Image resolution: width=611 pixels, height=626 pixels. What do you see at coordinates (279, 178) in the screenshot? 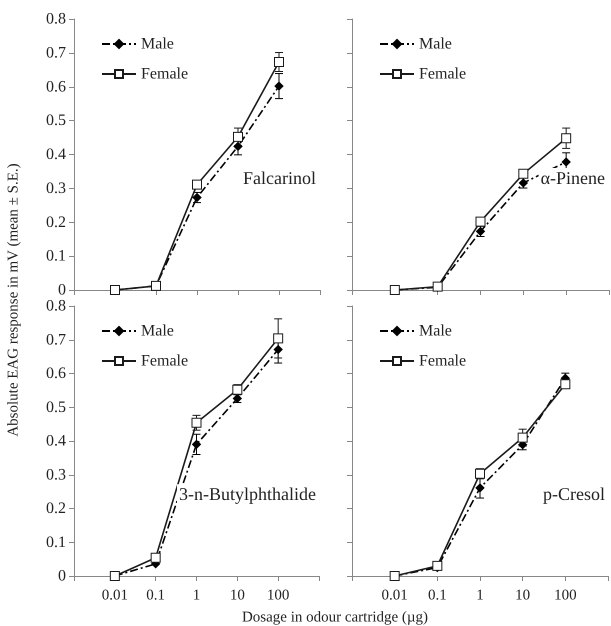
I see `annotation: Falcarinol` at bounding box center [279, 178].